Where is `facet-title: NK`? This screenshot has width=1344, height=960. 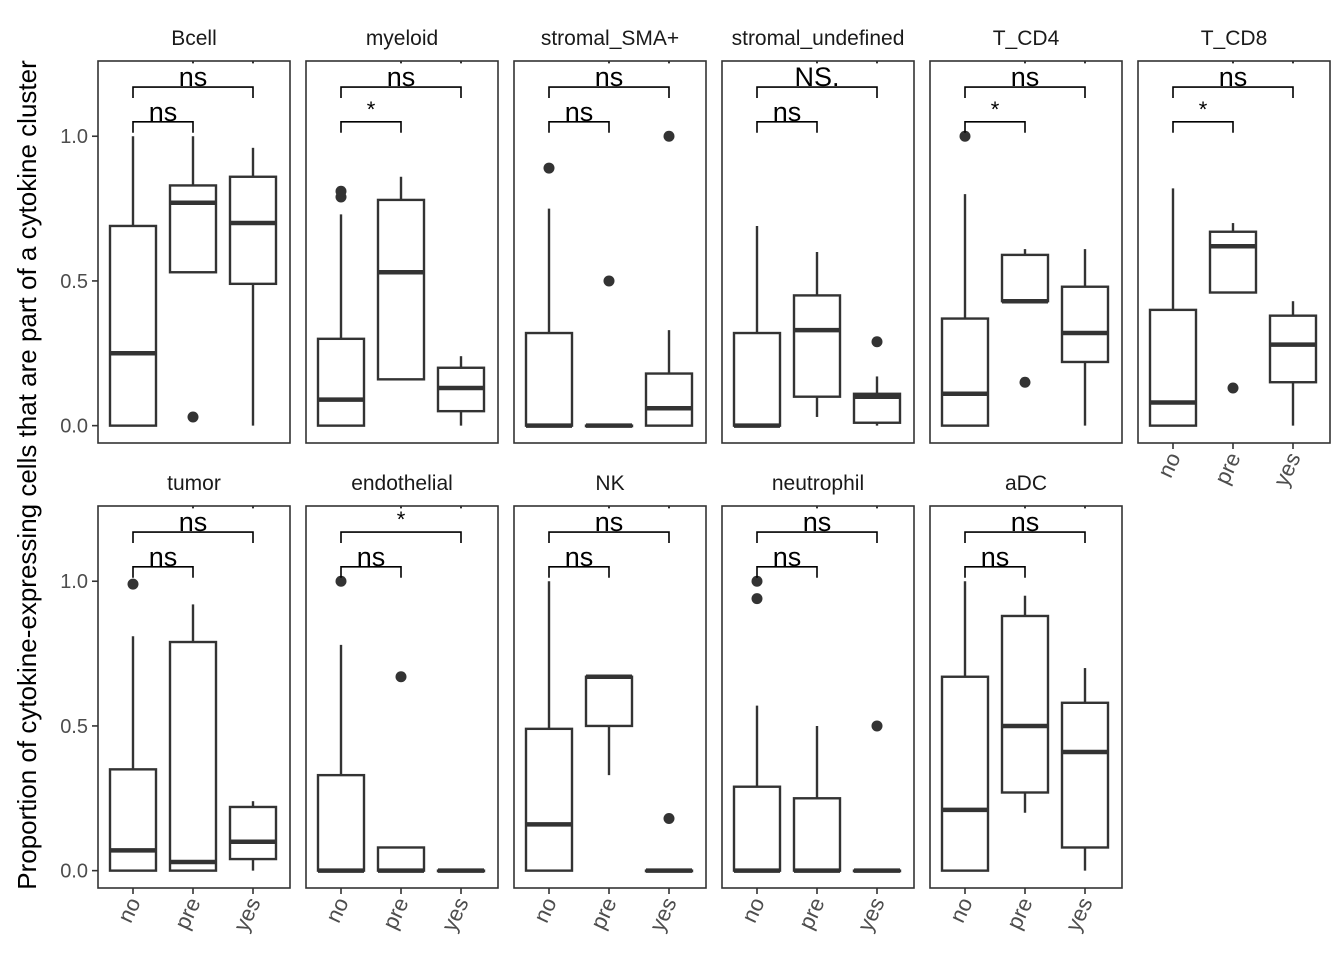
facet-title: NK is located at coordinates (609, 483).